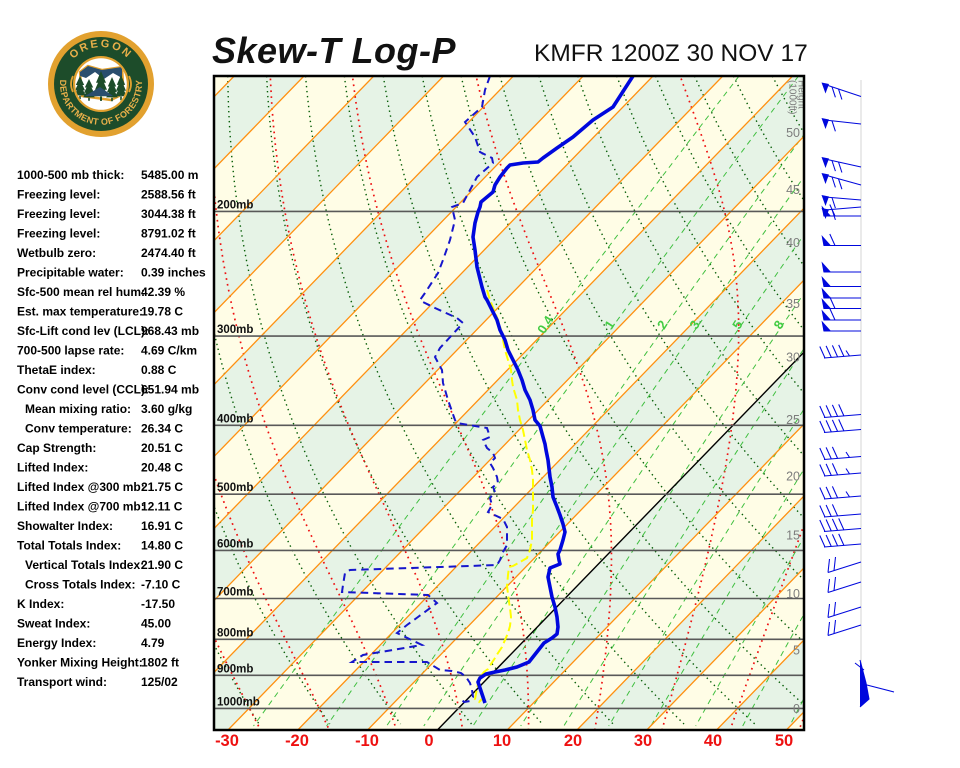 The height and width of the screenshot is (768, 960). I want to click on svg-text: 3044.38 ft, so click(168, 214).